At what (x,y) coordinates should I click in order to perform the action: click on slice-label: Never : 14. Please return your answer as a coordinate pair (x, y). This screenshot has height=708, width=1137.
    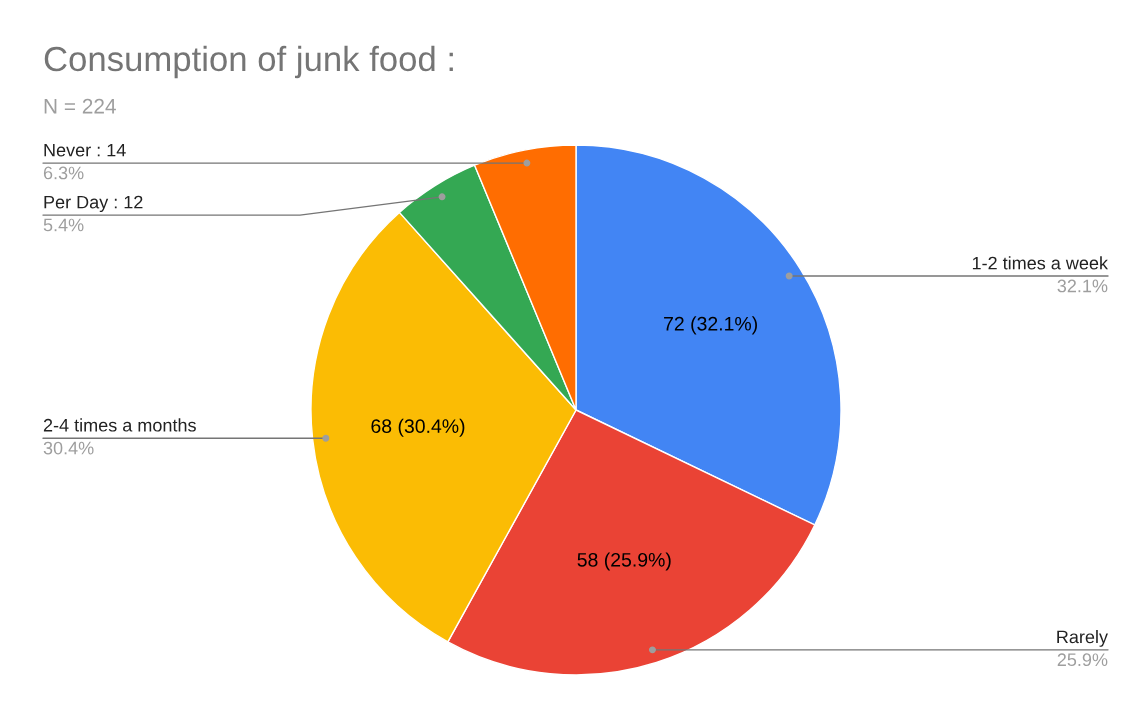
    Looking at the image, I should click on (85, 150).